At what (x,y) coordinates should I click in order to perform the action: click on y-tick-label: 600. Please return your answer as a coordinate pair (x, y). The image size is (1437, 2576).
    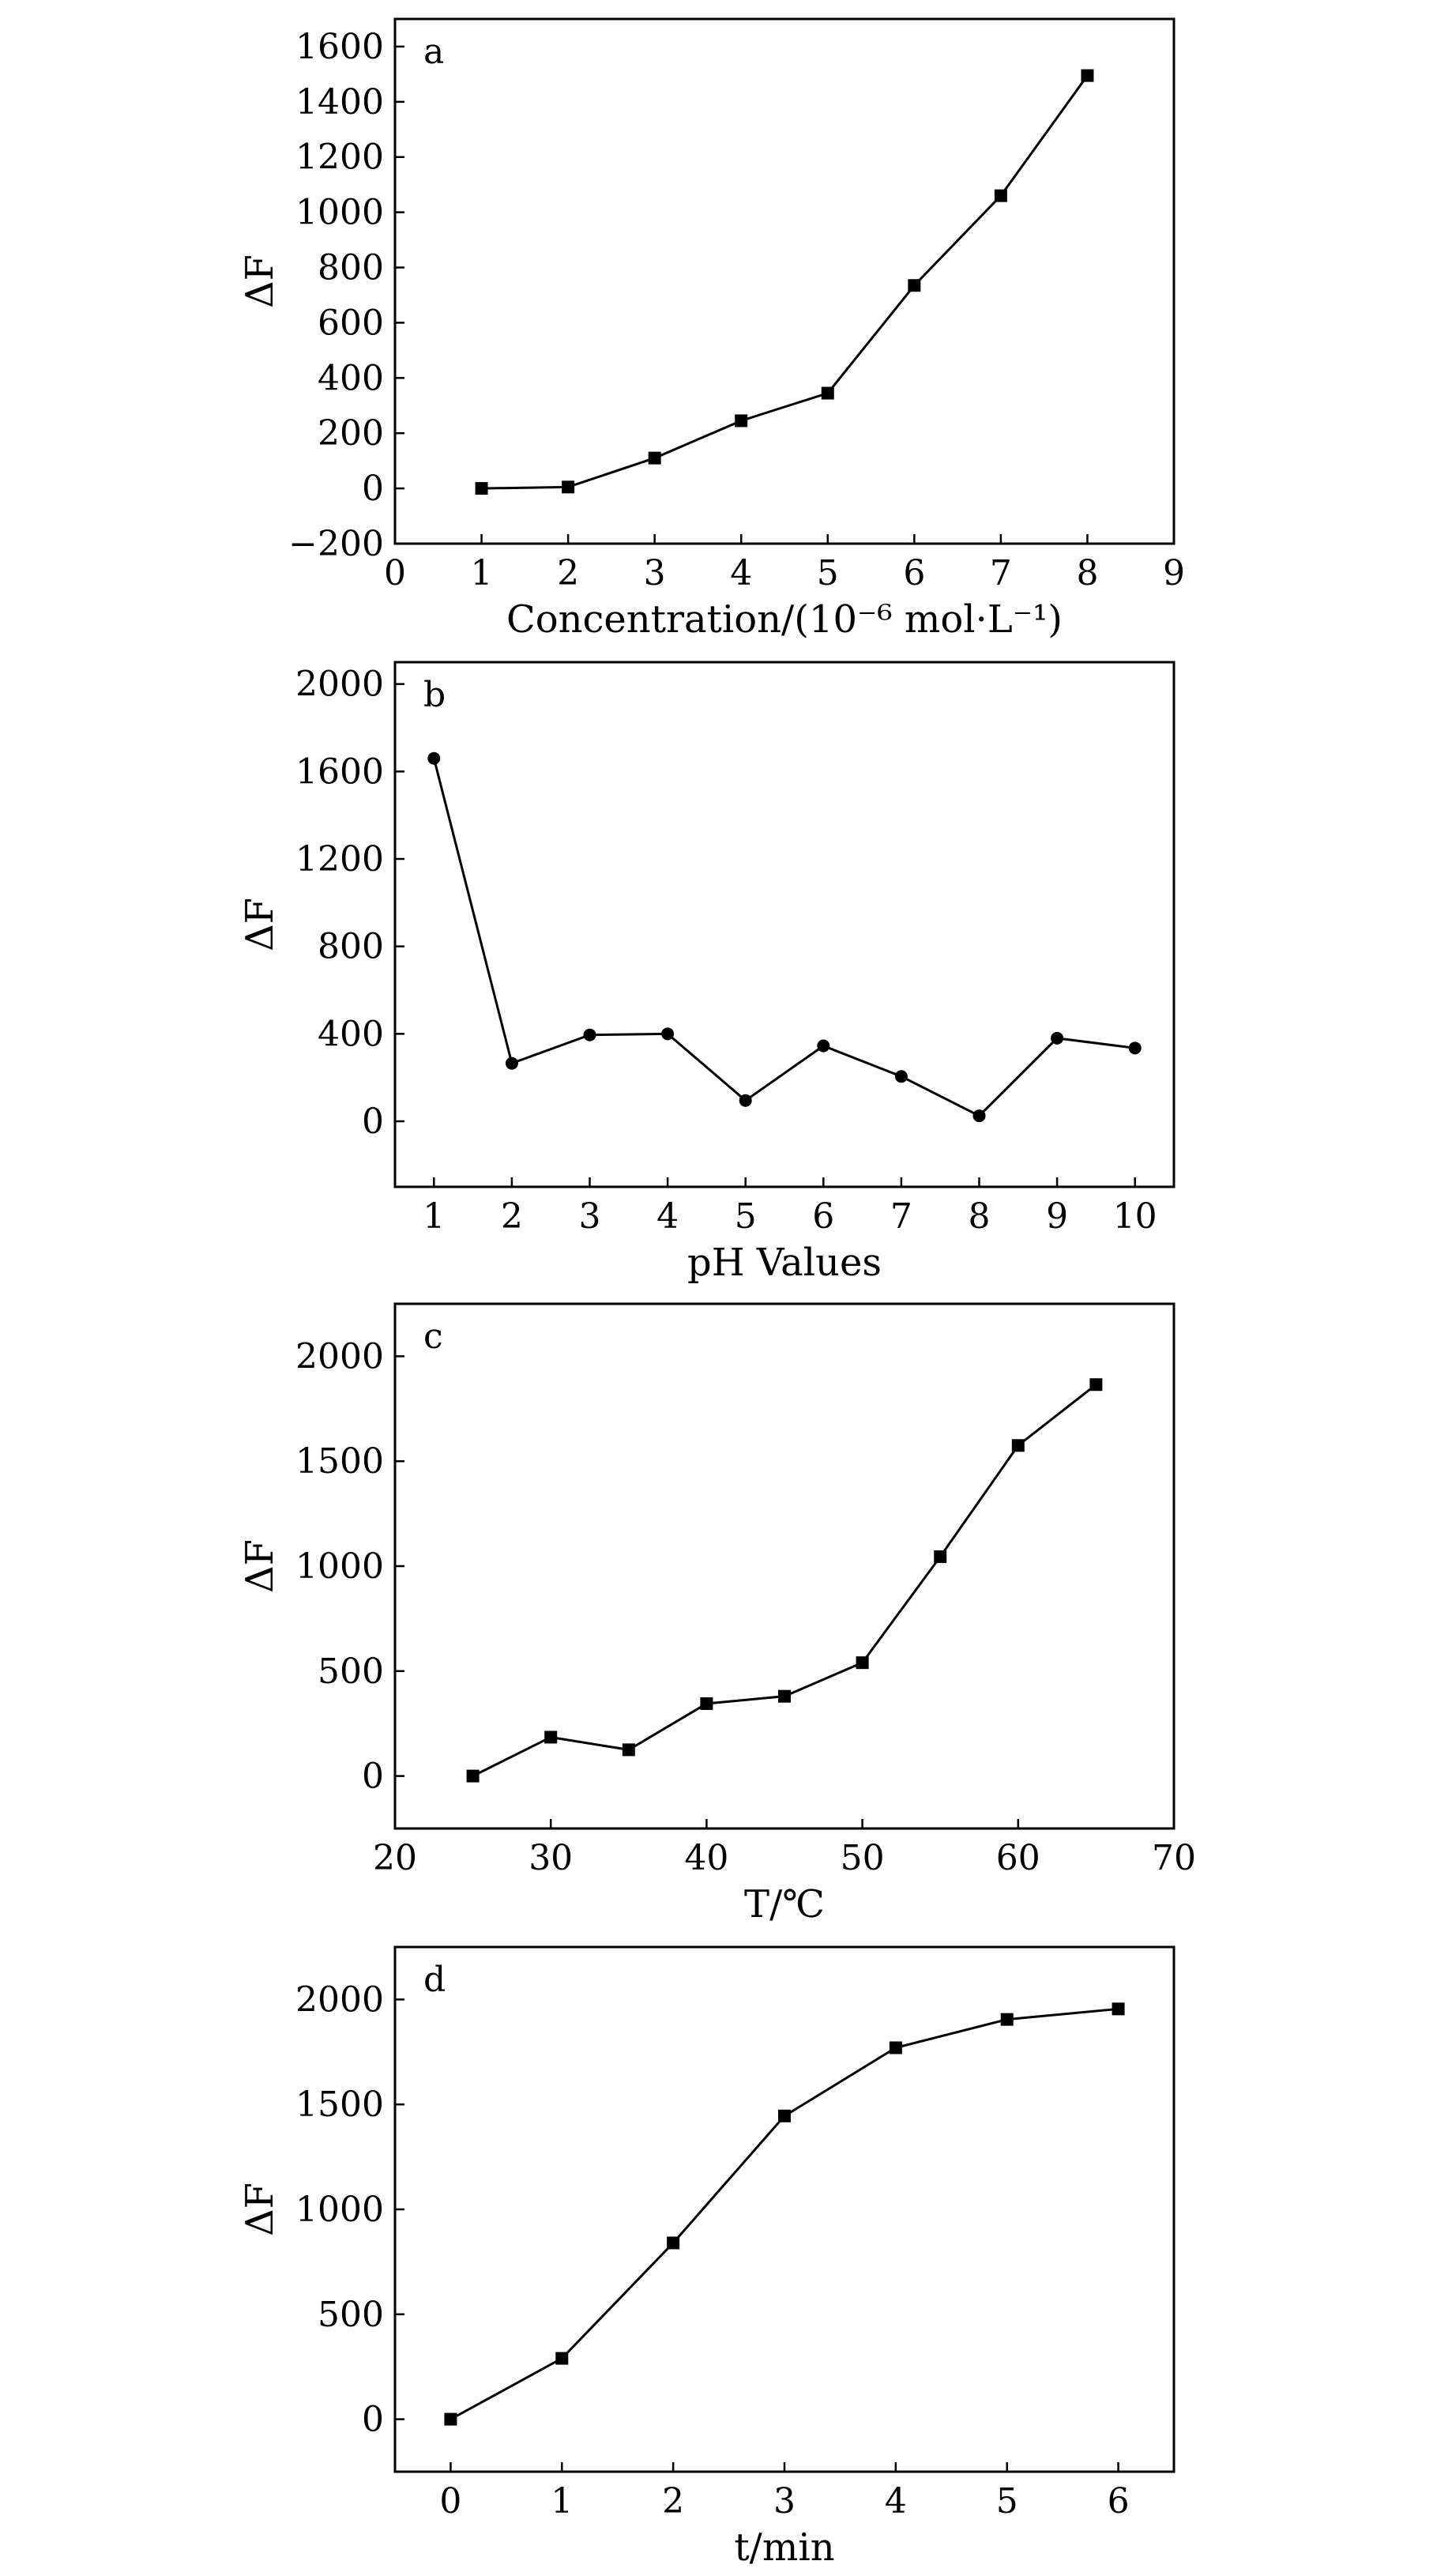
    Looking at the image, I should click on (351, 323).